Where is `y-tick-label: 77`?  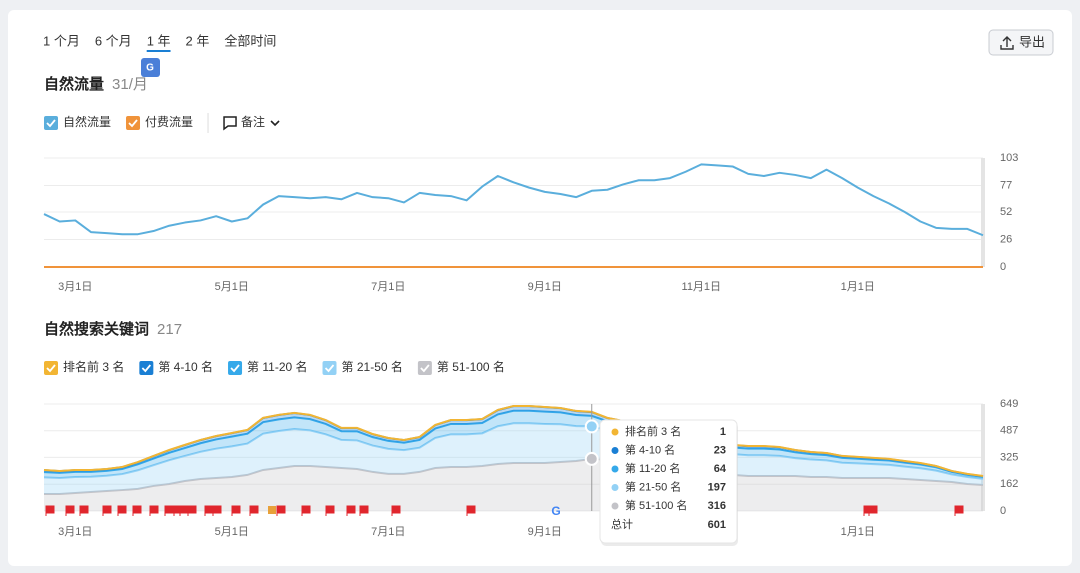 y-tick-label: 77 is located at coordinates (1006, 185).